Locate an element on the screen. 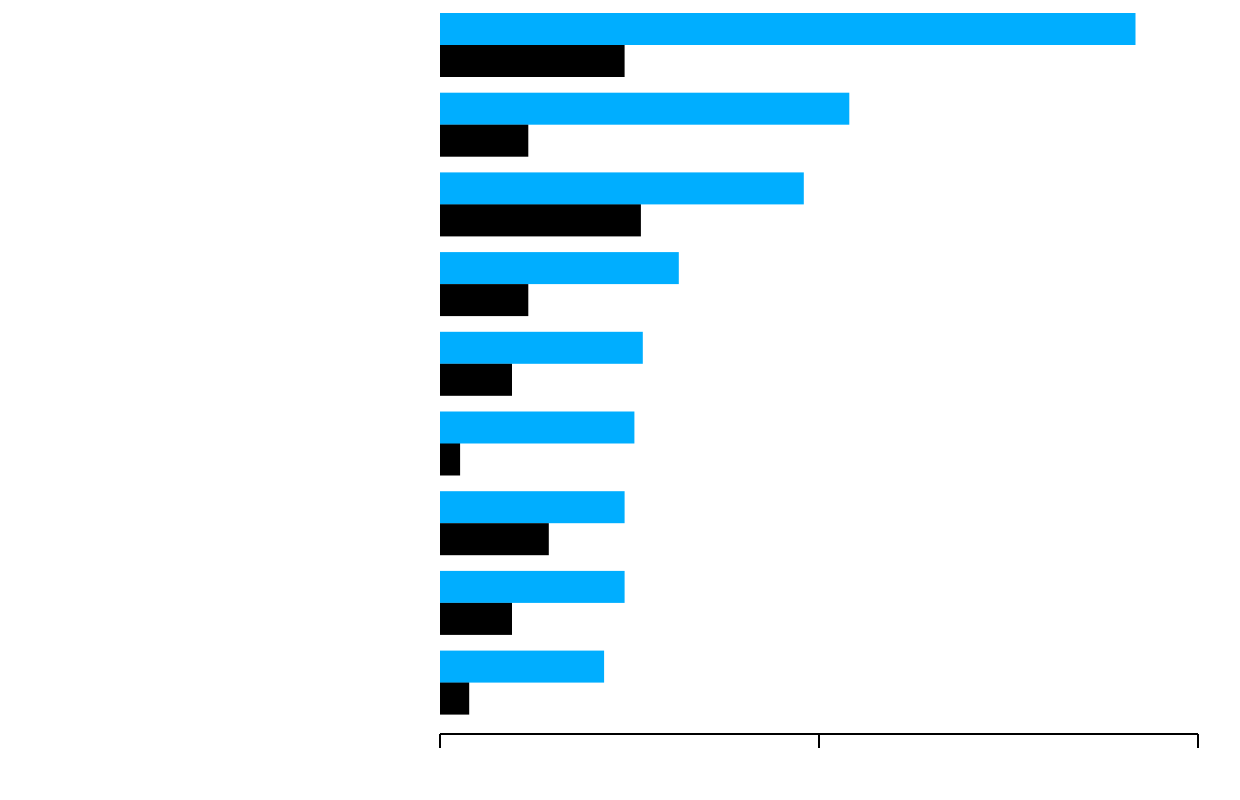  x-axis is located at coordinates (819, 740).